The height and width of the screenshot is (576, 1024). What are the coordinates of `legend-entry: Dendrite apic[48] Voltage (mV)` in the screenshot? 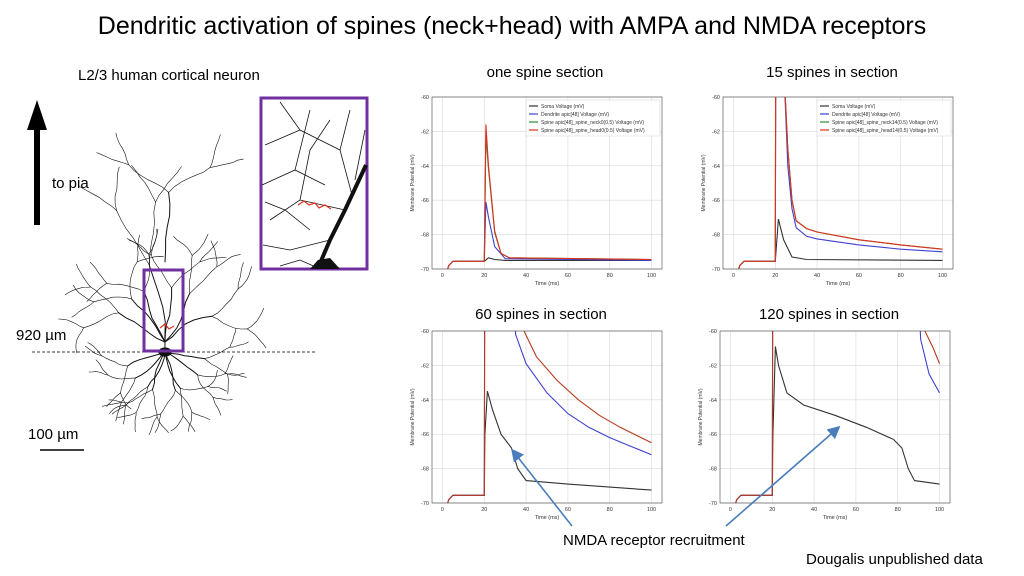 It's located at (866, 115).